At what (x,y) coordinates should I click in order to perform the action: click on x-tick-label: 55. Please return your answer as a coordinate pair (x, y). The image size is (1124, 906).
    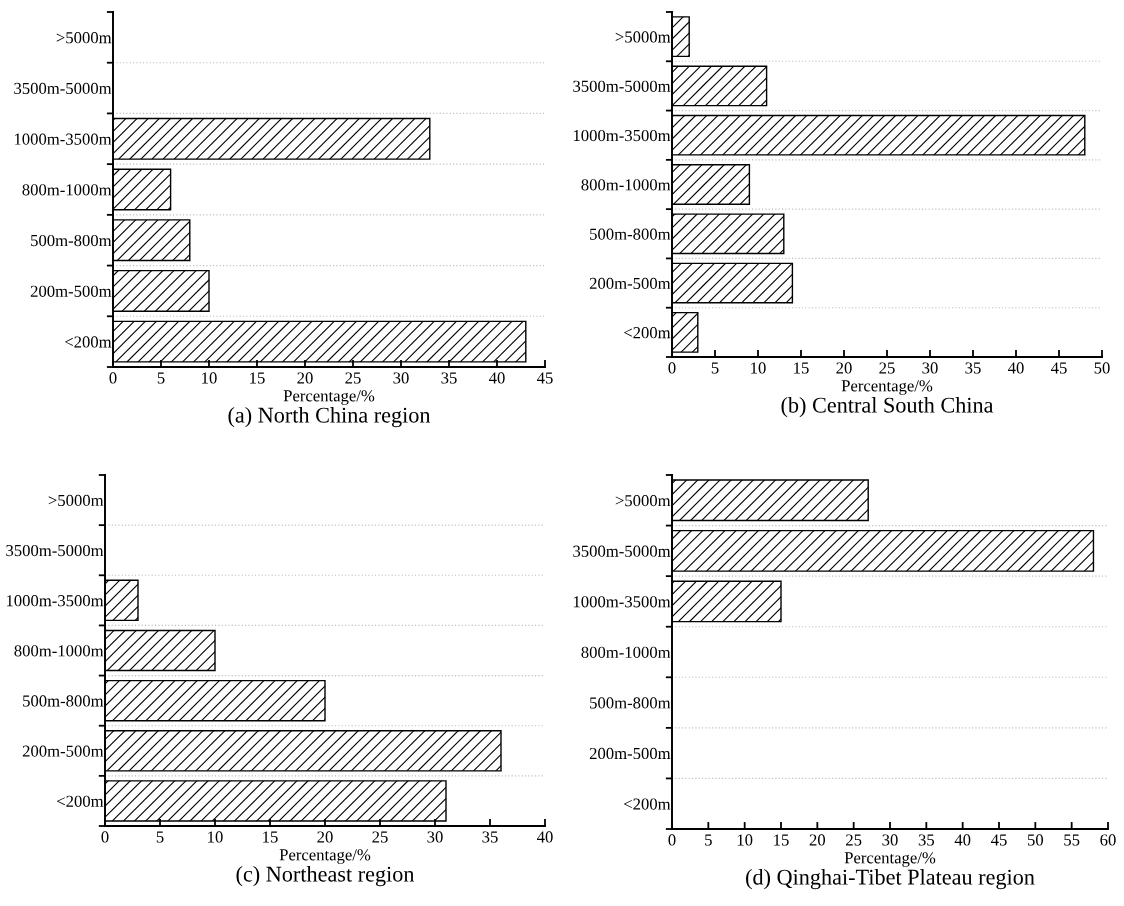
    Looking at the image, I should click on (1072, 840).